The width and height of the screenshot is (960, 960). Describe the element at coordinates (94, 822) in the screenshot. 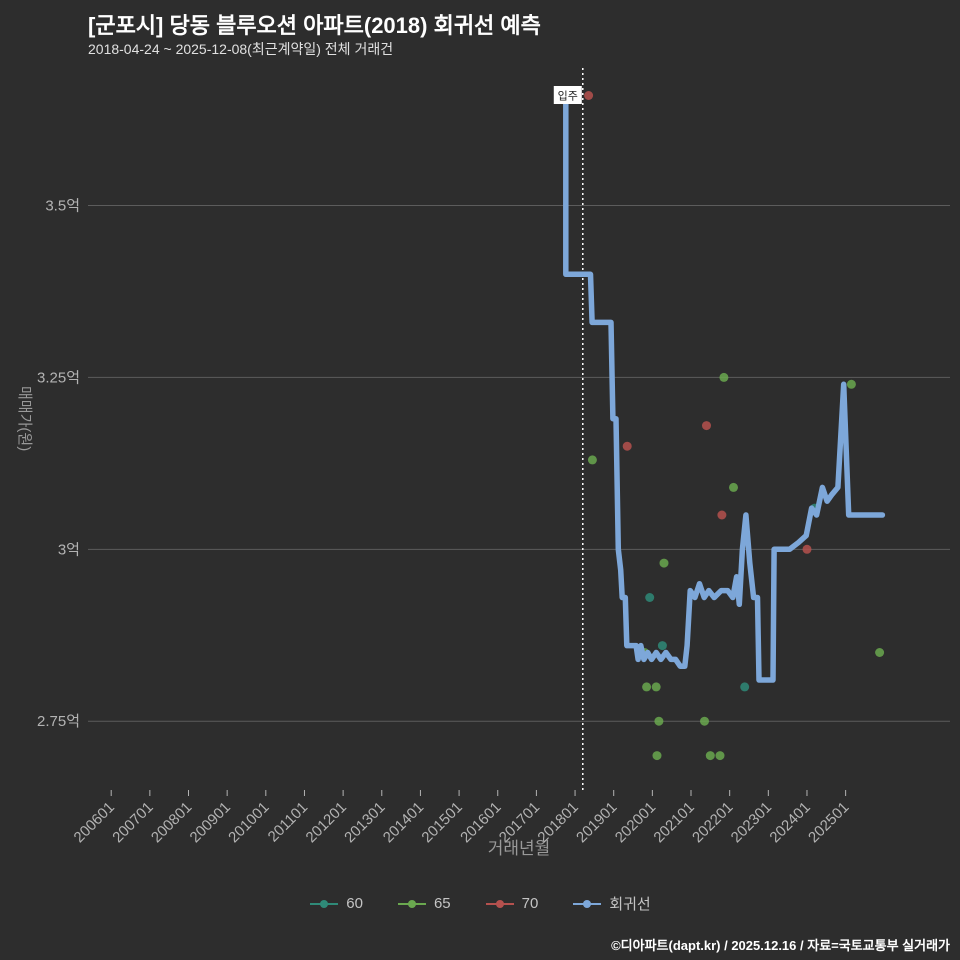

I see `x-tick-label: 200601` at that location.